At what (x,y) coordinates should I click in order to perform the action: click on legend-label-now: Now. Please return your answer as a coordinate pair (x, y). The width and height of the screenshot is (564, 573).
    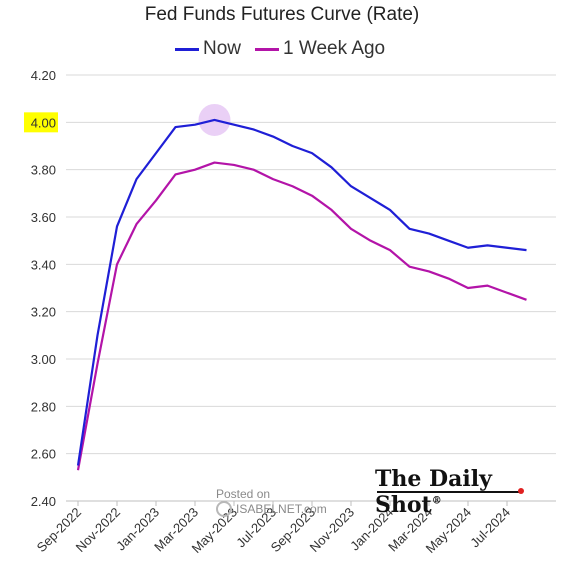
    Looking at the image, I should click on (222, 48).